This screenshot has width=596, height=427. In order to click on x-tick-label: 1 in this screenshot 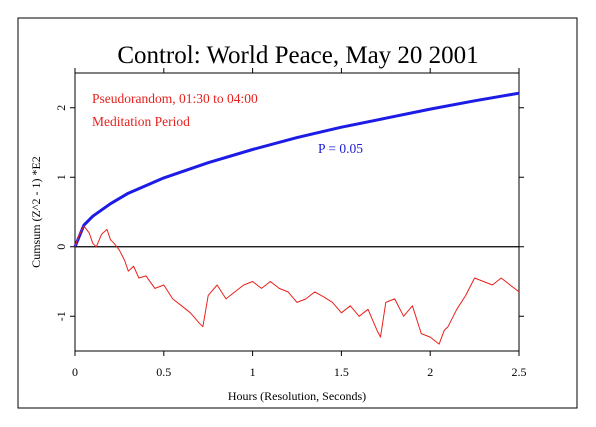, I will do `click(253, 372)`.